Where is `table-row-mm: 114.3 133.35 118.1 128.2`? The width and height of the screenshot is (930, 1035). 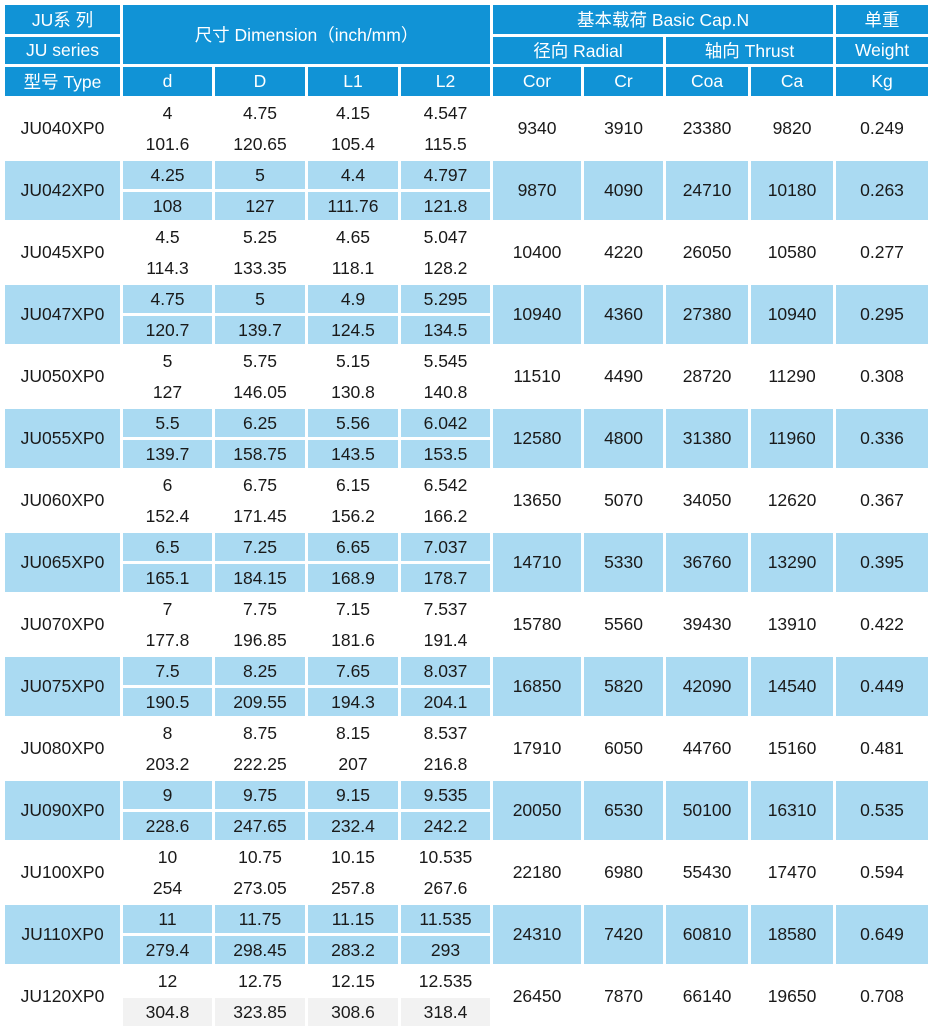
table-row-mm: 114.3 133.35 118.1 128.2 is located at coordinates (467, 268).